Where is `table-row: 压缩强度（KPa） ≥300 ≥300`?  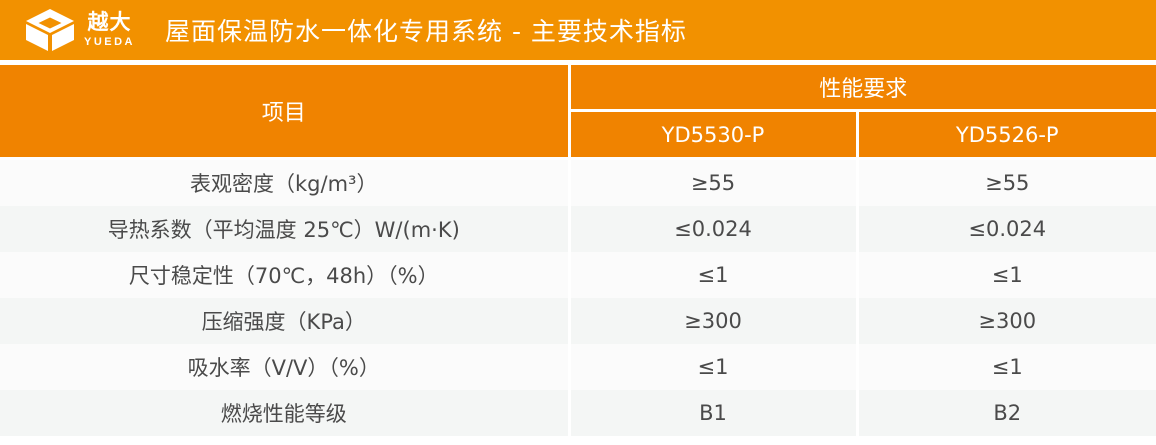 table-row: 压缩强度（KPa） ≥300 ≥300 is located at coordinates (578, 321).